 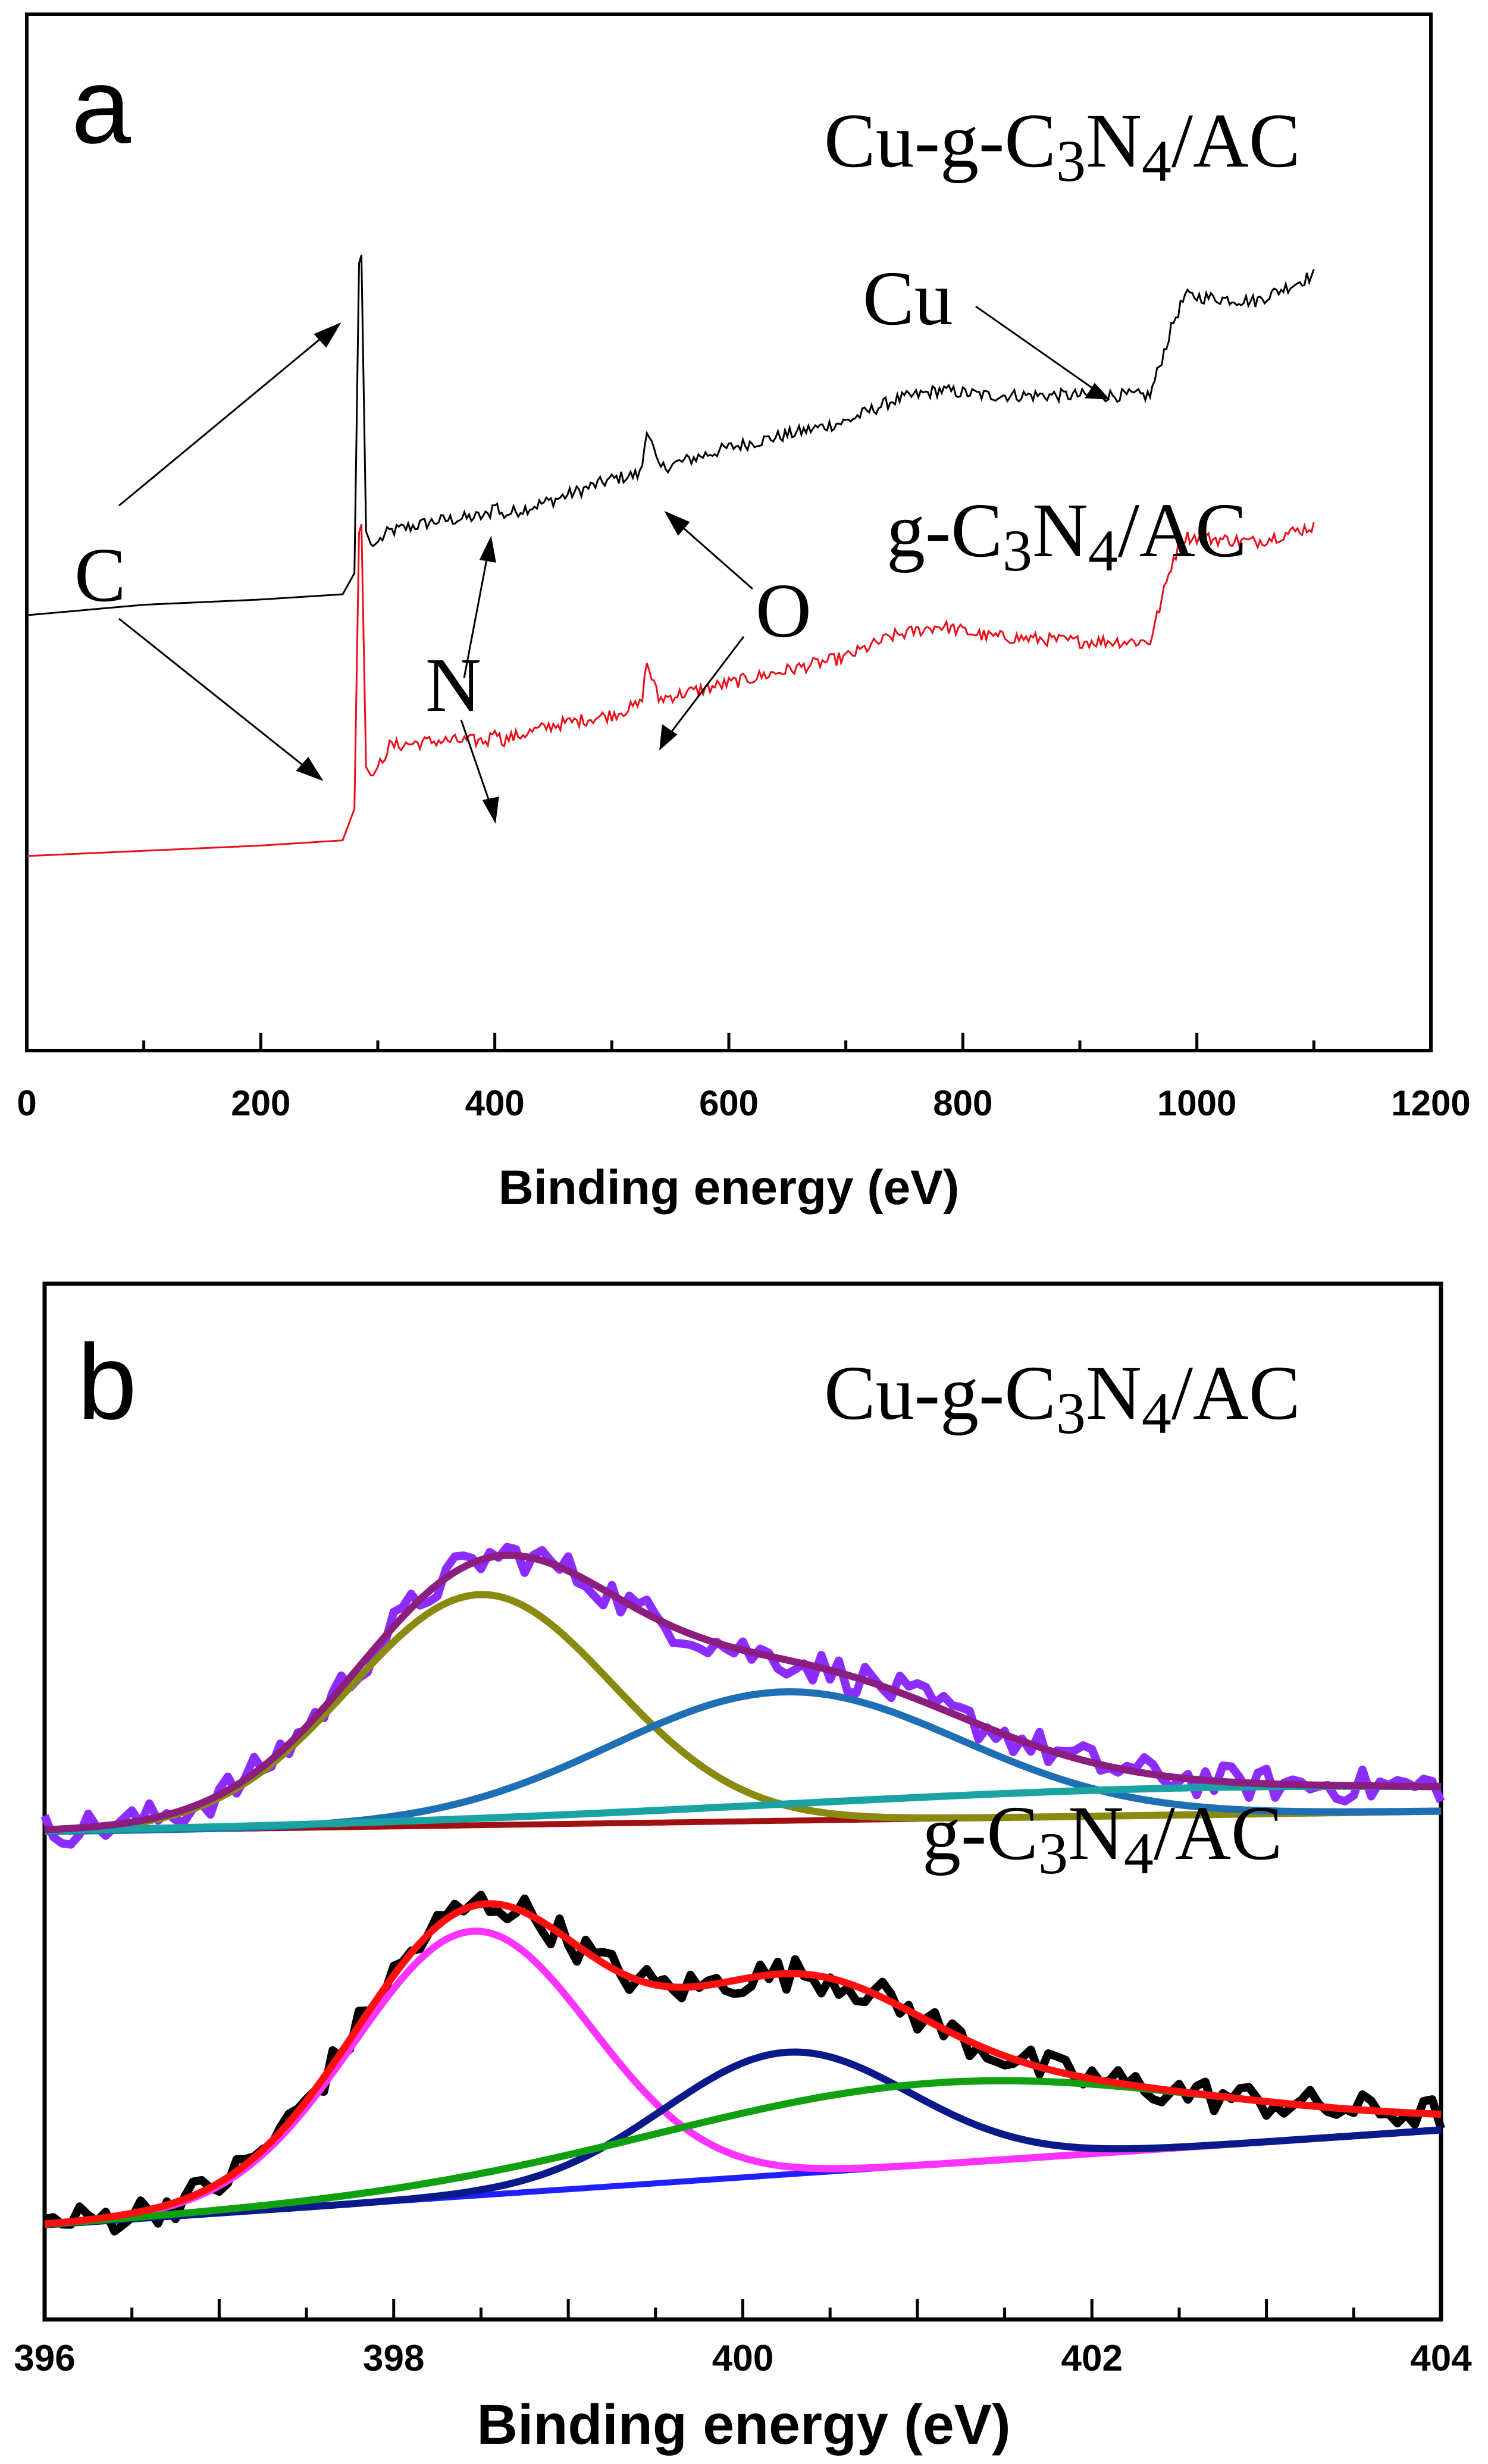 What do you see at coordinates (107, 1382) in the screenshot?
I see `panel-b-letter: b` at bounding box center [107, 1382].